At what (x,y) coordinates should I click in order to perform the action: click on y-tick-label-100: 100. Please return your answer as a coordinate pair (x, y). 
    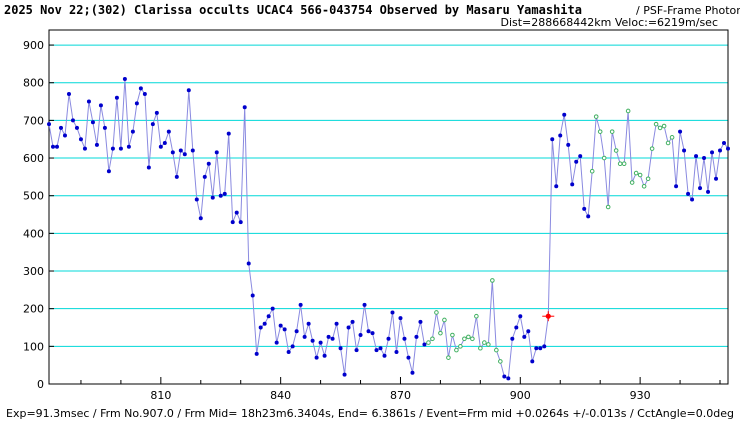
    Looking at the image, I should click on (33, 346).